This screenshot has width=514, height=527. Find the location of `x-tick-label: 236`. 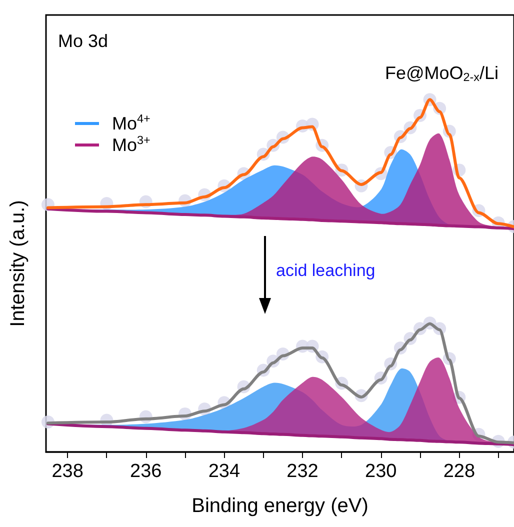

x-tick-label: 236 is located at coordinates (146, 471).